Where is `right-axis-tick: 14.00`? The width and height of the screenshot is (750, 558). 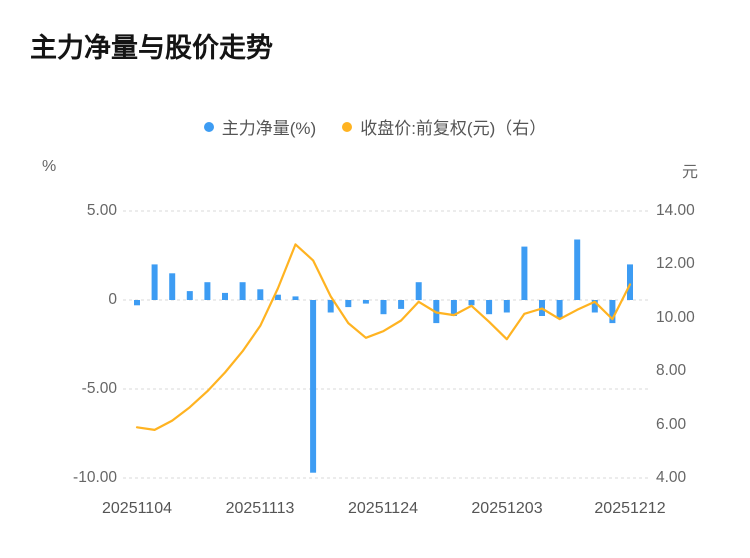 right-axis-tick: 14.00 is located at coordinates (675, 210).